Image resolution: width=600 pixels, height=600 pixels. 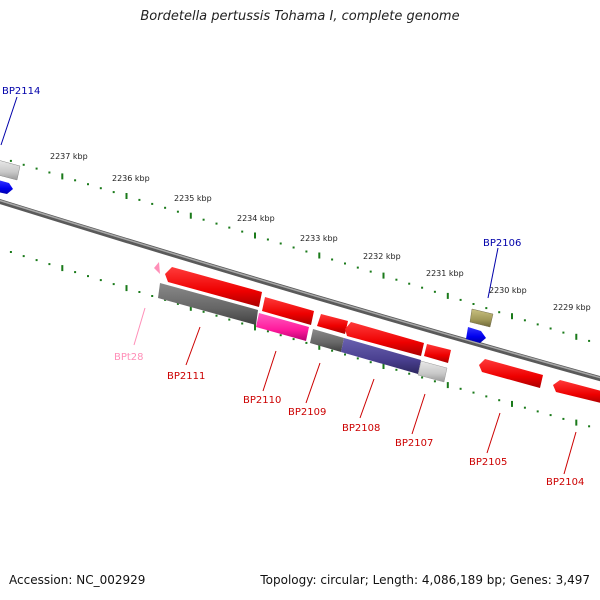 I want to click on feature-bpt28-trna, so click(x=157, y=268).